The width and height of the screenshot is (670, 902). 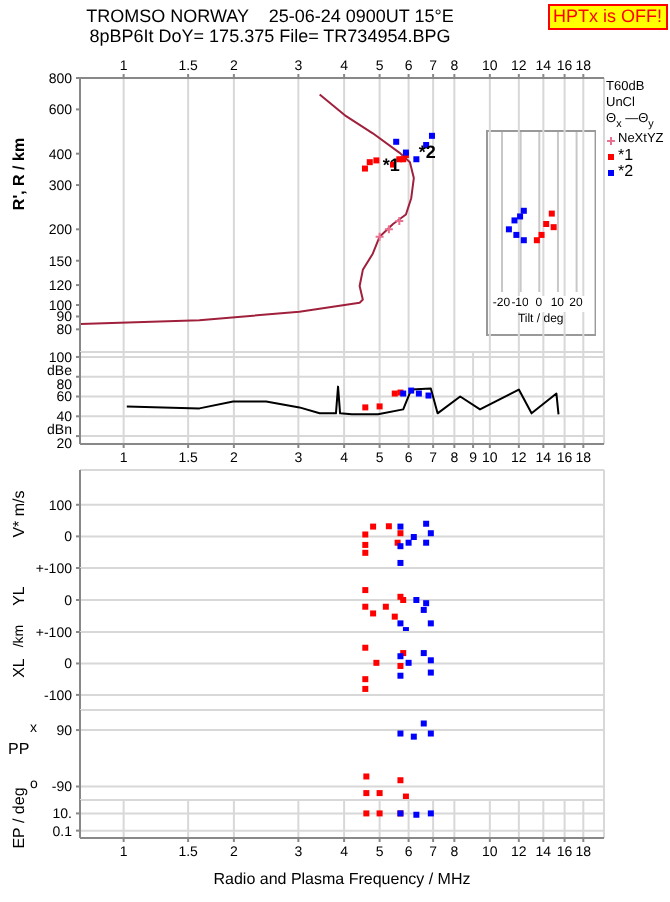 I want to click on y-axis-title: PP, so click(x=19, y=749).